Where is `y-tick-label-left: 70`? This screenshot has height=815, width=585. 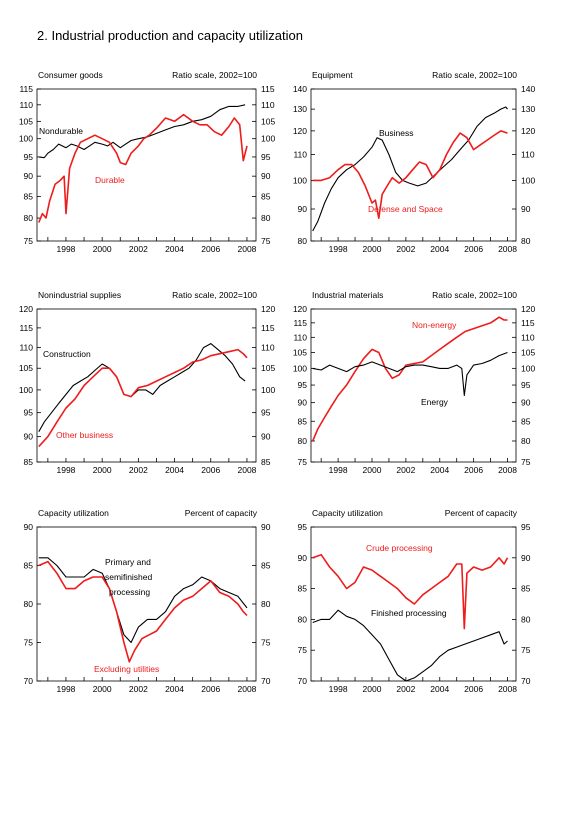 y-tick-label-left: 70 is located at coordinates (303, 681).